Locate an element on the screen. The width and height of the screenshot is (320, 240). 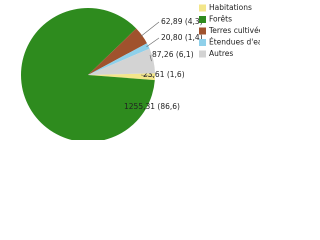
data-label: 1255,31 (86,6) is located at coordinates (152, 106).